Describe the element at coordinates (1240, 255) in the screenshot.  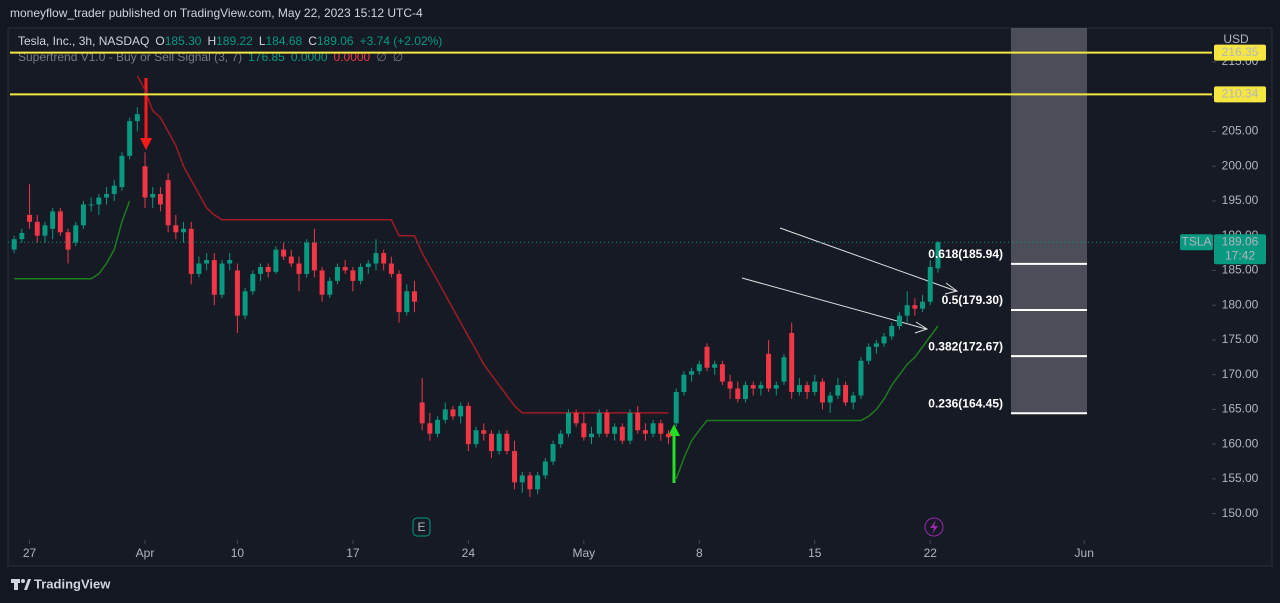
I see `countdown-label: 17:42` at that location.